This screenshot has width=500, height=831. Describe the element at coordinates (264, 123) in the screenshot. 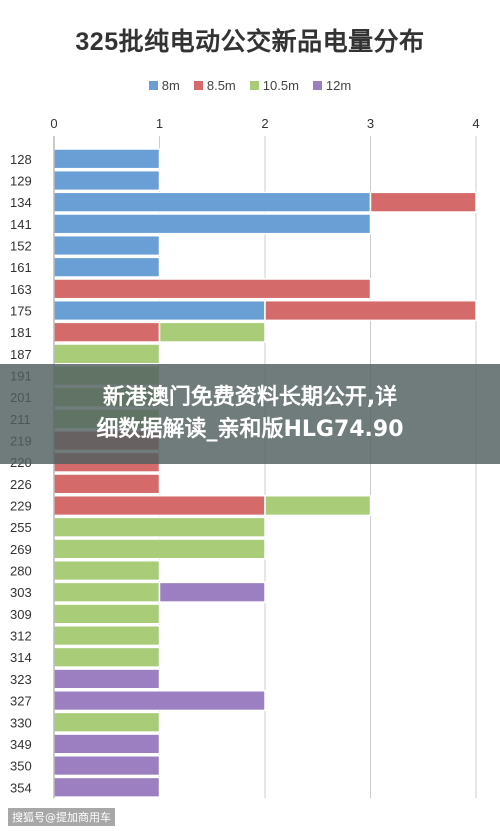

I see `x-tick-label: 2` at that location.